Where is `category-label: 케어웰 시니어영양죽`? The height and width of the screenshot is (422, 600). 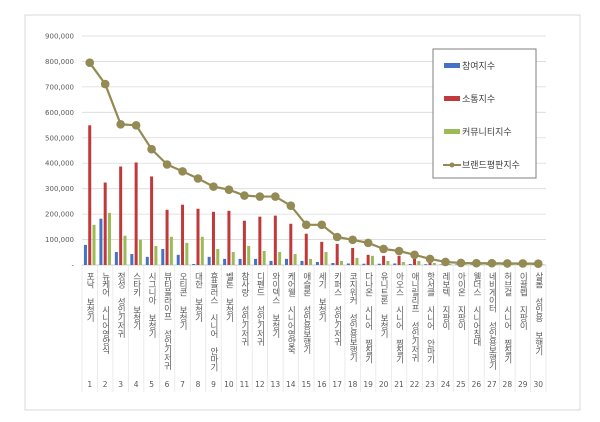 category-label: 케어웰 시니어영양죽 is located at coordinates (291, 313).